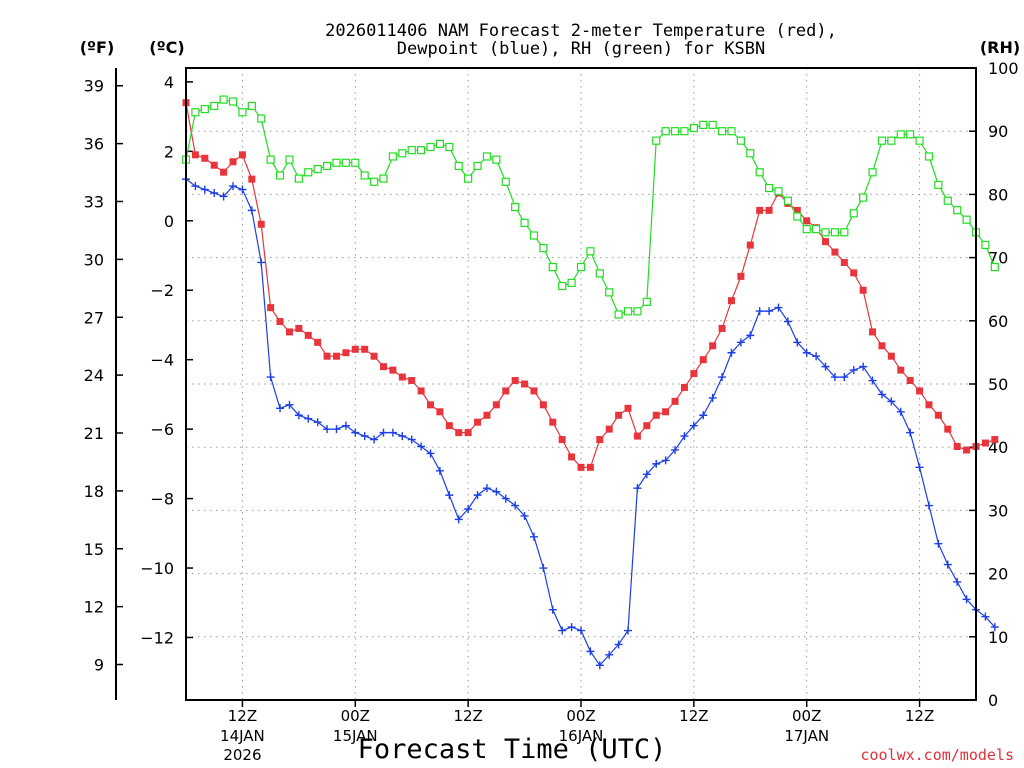 This screenshot has height=768, width=1024. Describe the element at coordinates (169, 82) in the screenshot. I see `celsius-tick-label: 4` at that location.